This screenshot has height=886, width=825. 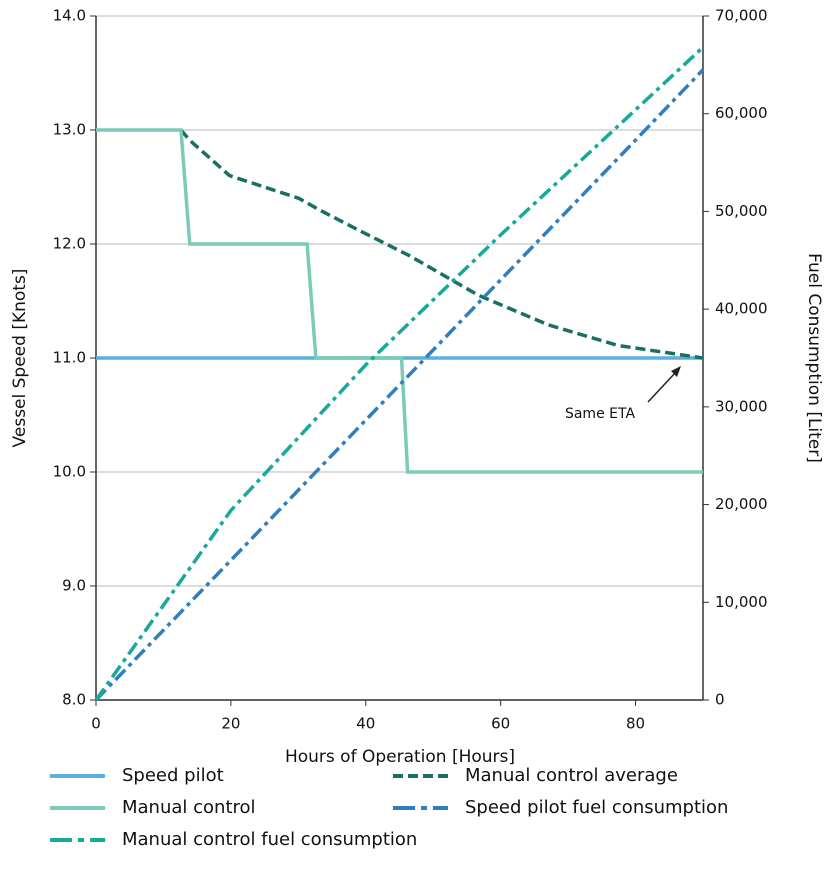 I want to click on legend-label: Manual control average, so click(x=571, y=775).